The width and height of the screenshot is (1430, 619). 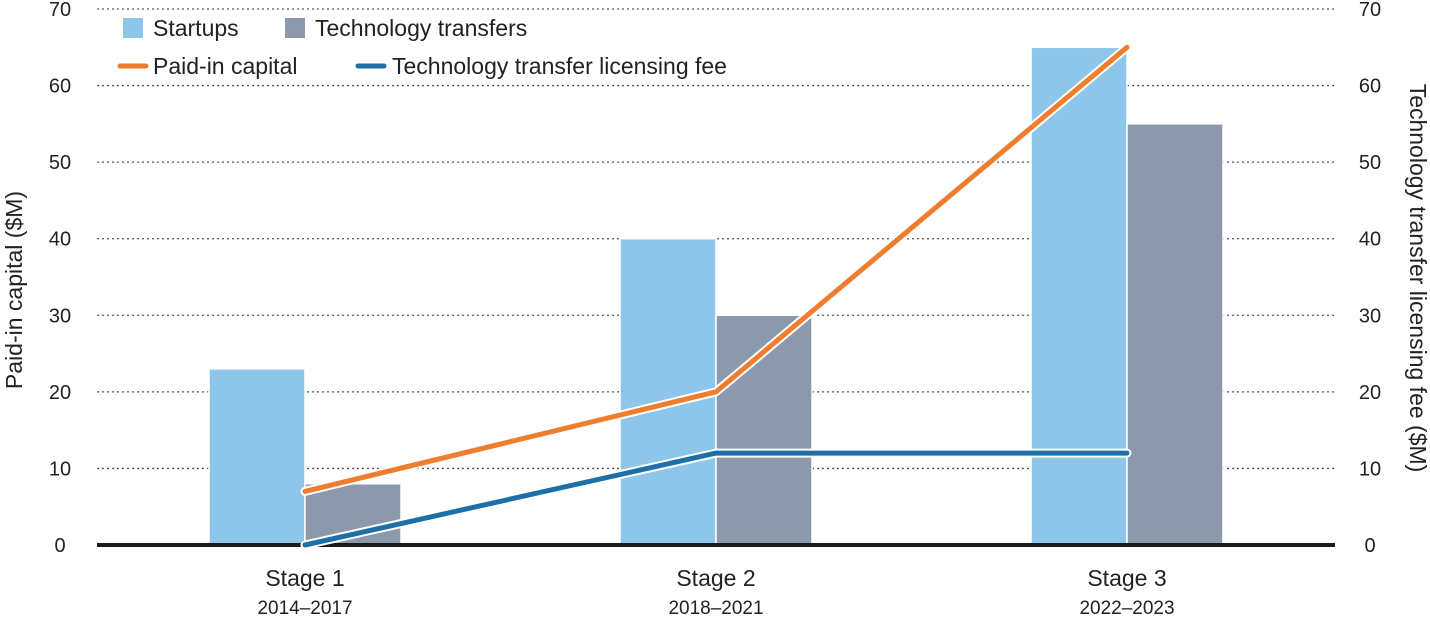 What do you see at coordinates (1126, 608) in the screenshot?
I see `x-category-sublabel: 2022–2023` at bounding box center [1126, 608].